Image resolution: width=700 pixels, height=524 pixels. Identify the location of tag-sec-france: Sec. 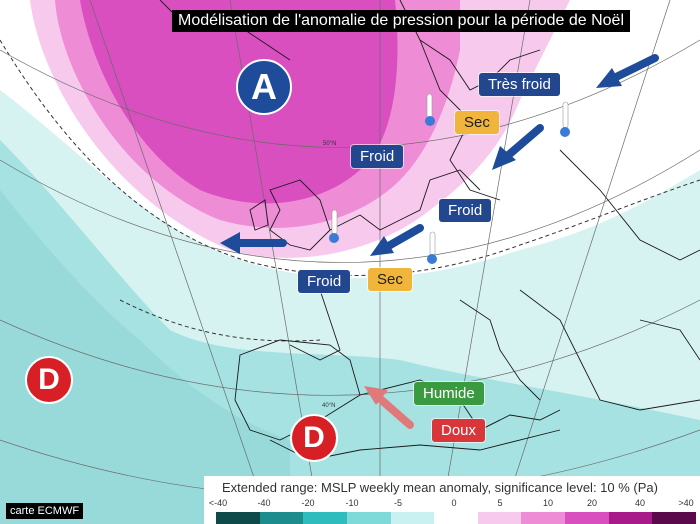
(390, 279).